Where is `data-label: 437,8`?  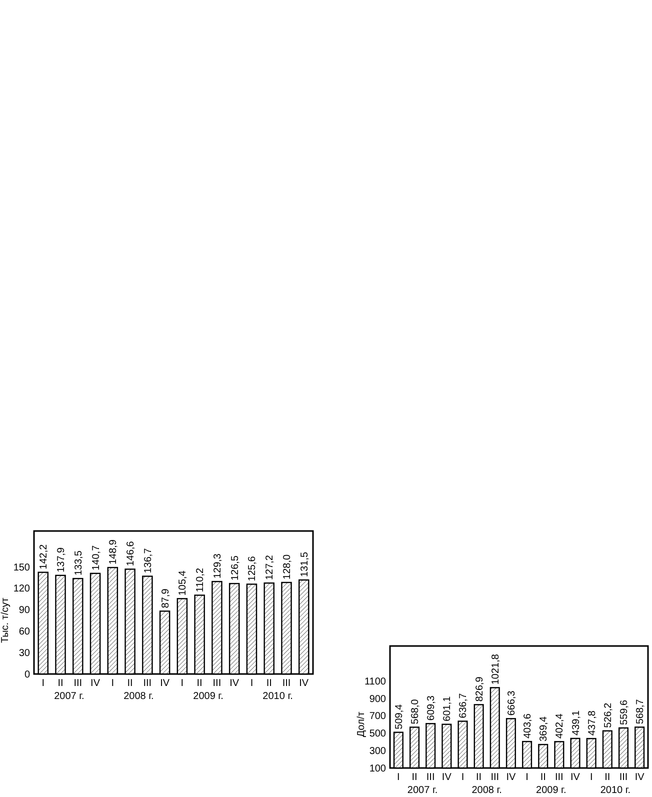 data-label: 437,8 is located at coordinates (592, 723).